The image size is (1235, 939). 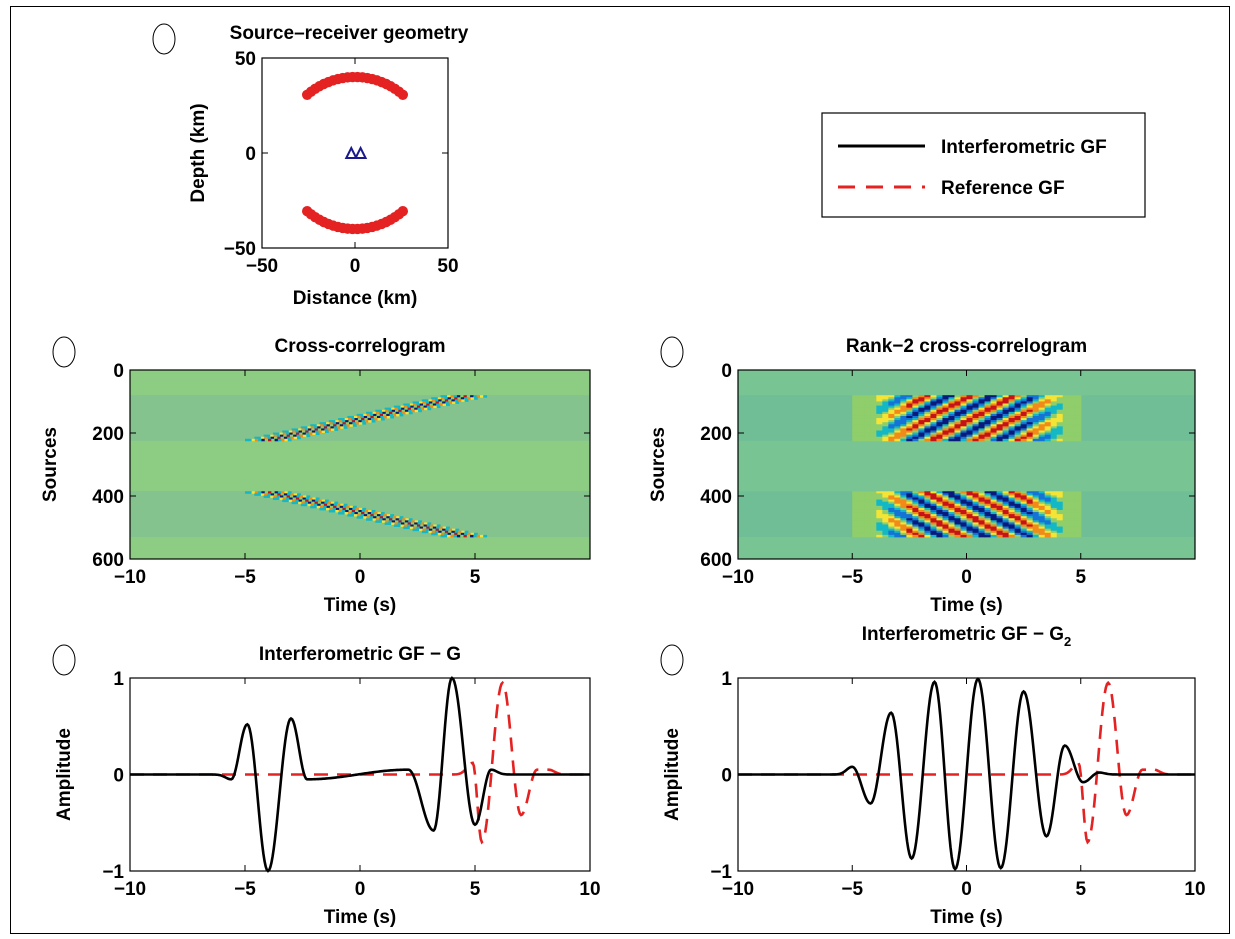 What do you see at coordinates (118, 679) in the screenshot?
I see `y-tick-label: 1` at bounding box center [118, 679].